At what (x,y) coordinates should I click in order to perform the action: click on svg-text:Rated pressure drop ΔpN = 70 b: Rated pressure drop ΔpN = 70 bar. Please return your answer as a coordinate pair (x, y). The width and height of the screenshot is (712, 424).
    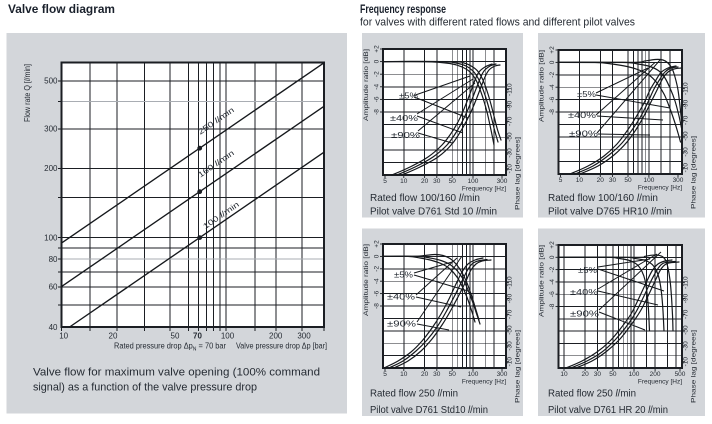
    Looking at the image, I should click on (170, 347).